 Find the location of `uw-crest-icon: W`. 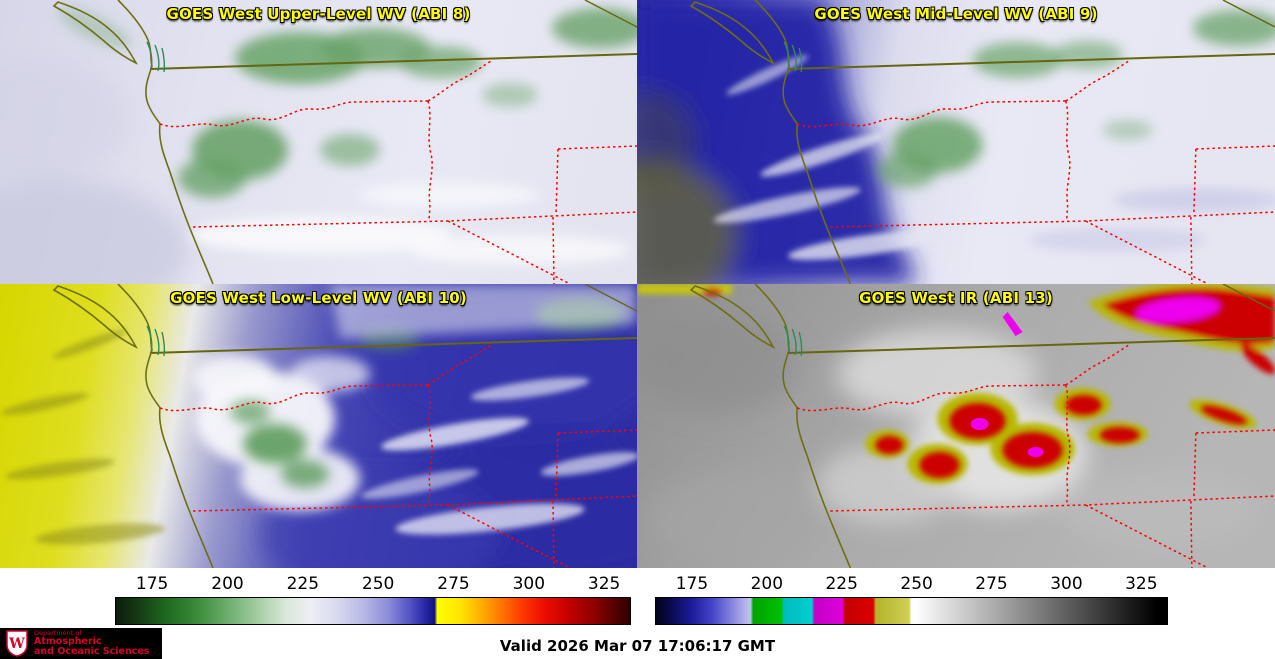

uw-crest-icon: W is located at coordinates (17, 643).